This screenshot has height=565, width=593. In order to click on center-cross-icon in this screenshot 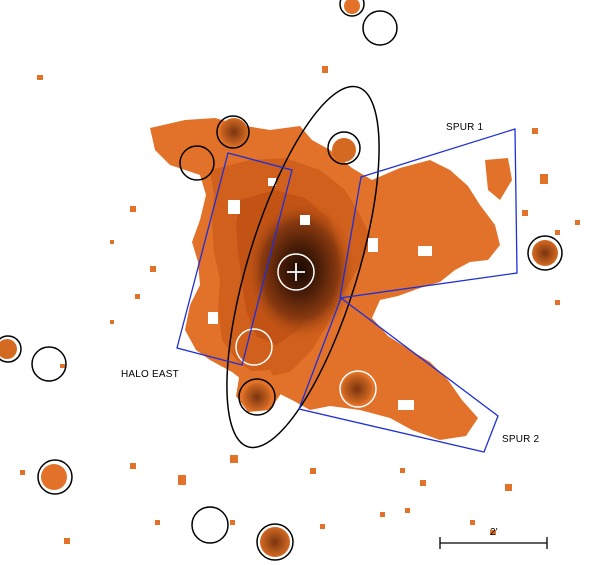, I will do `click(296, 272)`.